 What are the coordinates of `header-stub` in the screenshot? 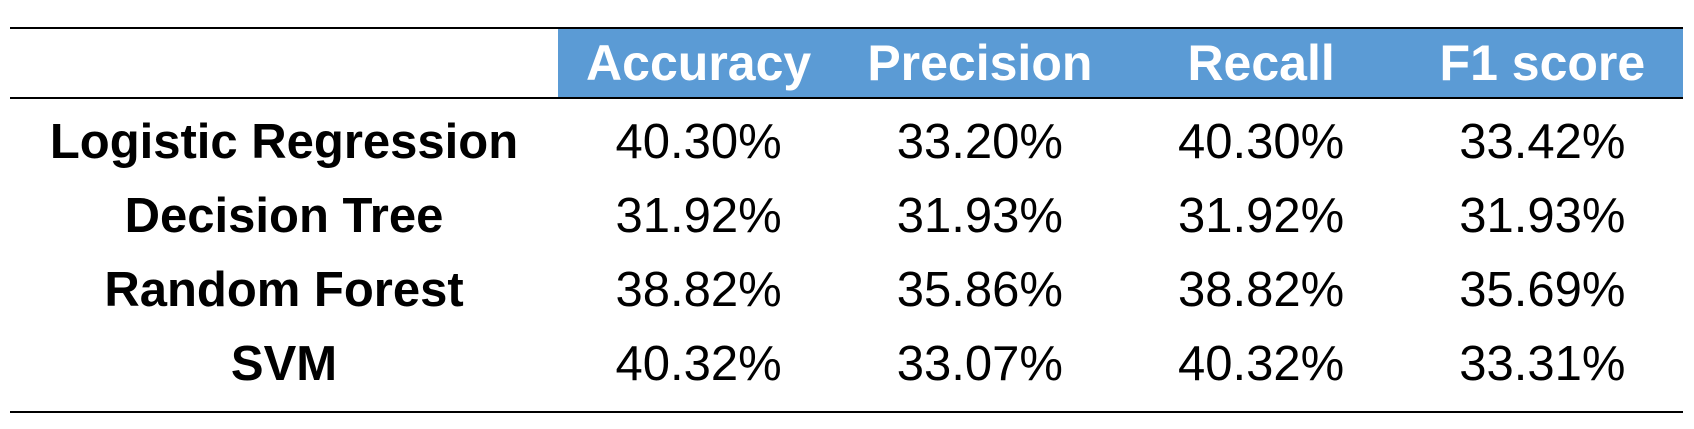 It's located at (284, 63).